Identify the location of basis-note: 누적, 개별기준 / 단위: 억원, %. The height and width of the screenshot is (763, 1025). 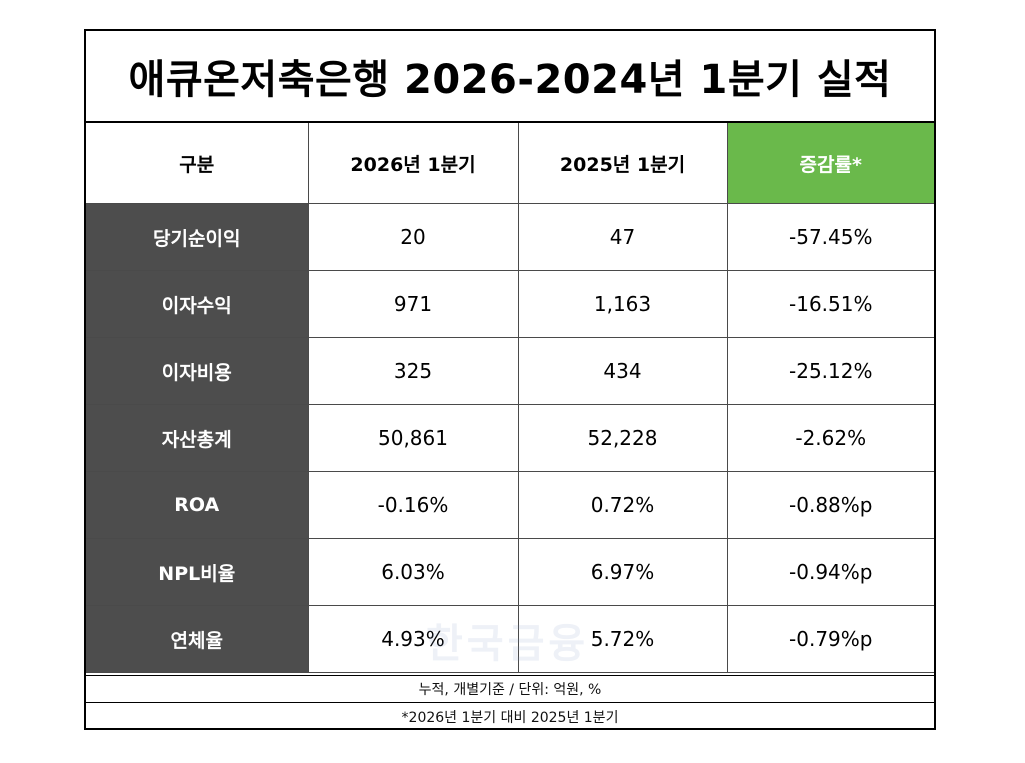
(510, 689).